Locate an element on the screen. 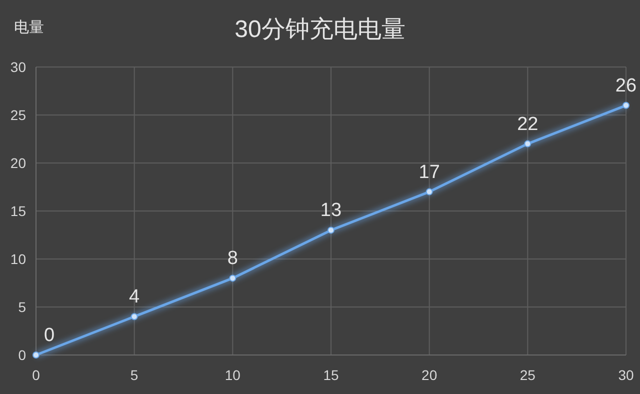 Image resolution: width=640 pixels, height=394 pixels. data-label: 0 is located at coordinates (49, 335).